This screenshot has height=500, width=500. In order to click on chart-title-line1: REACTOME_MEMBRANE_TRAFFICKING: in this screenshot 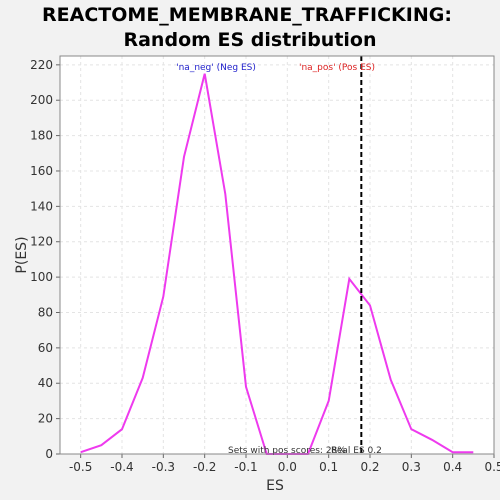, I will do `click(247, 15)`.